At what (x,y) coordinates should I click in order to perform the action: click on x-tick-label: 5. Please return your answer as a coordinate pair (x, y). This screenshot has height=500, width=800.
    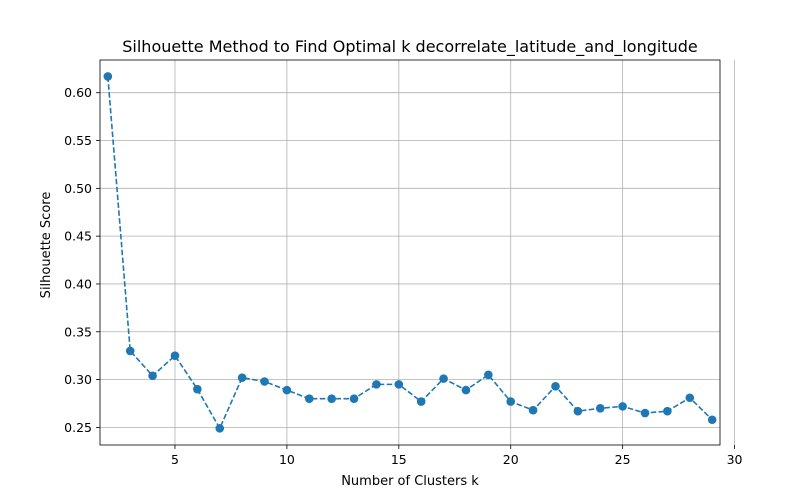
    Looking at the image, I should click on (175, 459).